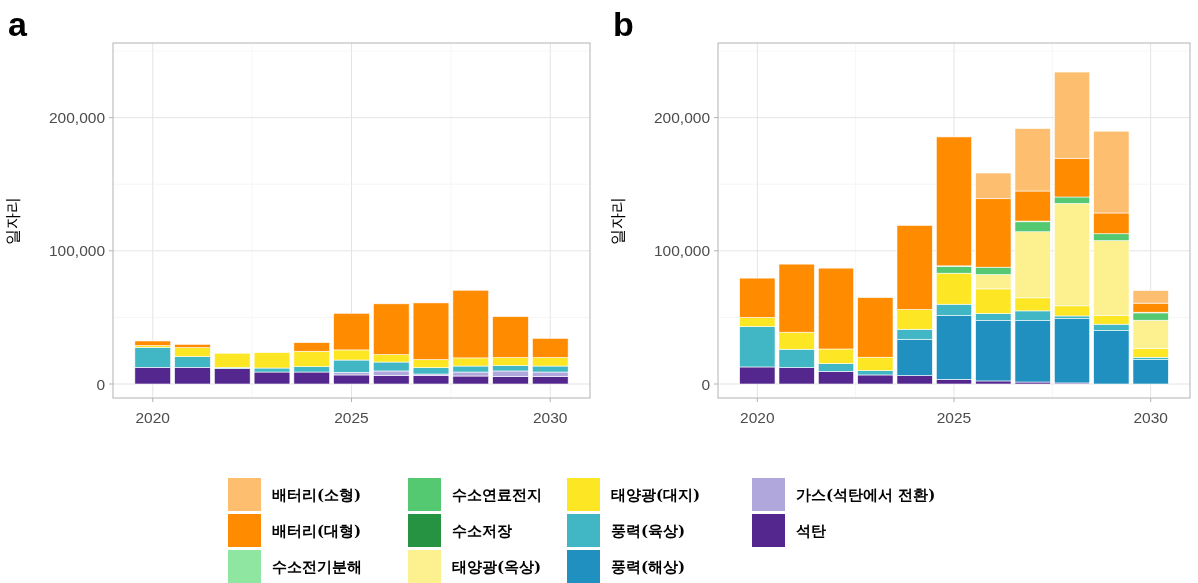 The image size is (1198, 583). What do you see at coordinates (656, 495) in the screenshot?
I see `legend-label: 태양광(대지)` at bounding box center [656, 495].